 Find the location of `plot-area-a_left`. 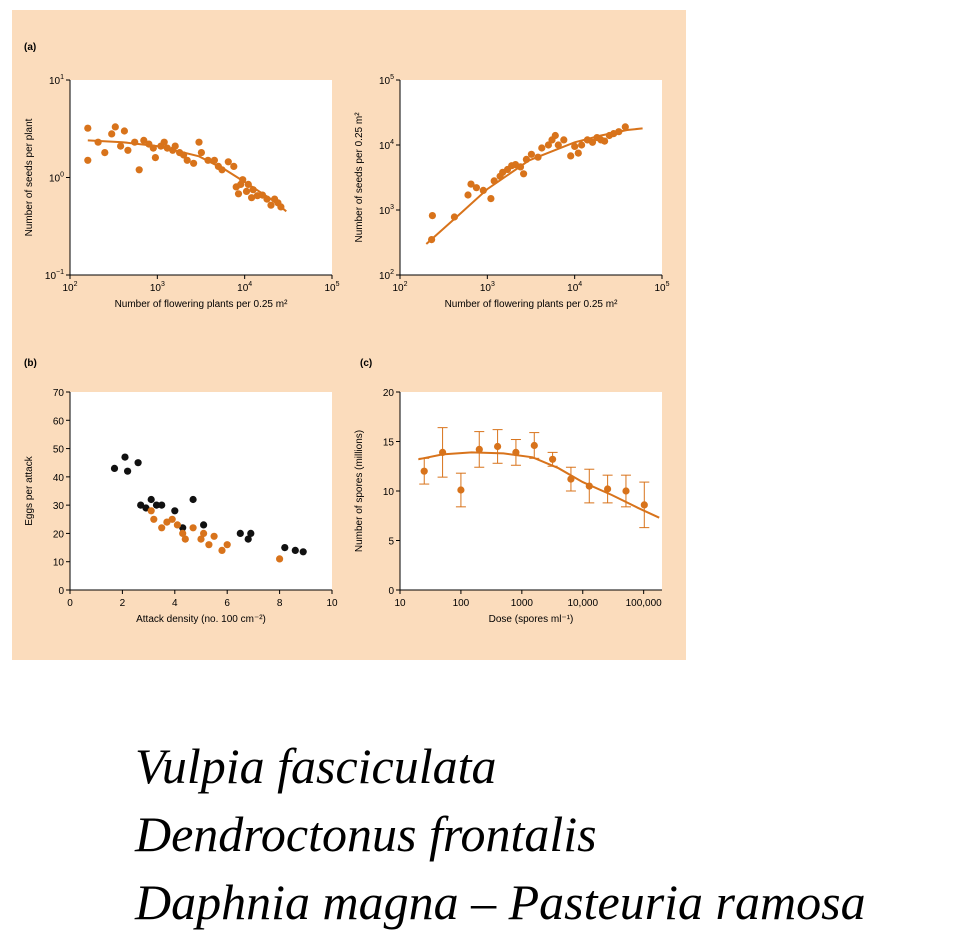

plot-area-a_left is located at coordinates (201, 177).